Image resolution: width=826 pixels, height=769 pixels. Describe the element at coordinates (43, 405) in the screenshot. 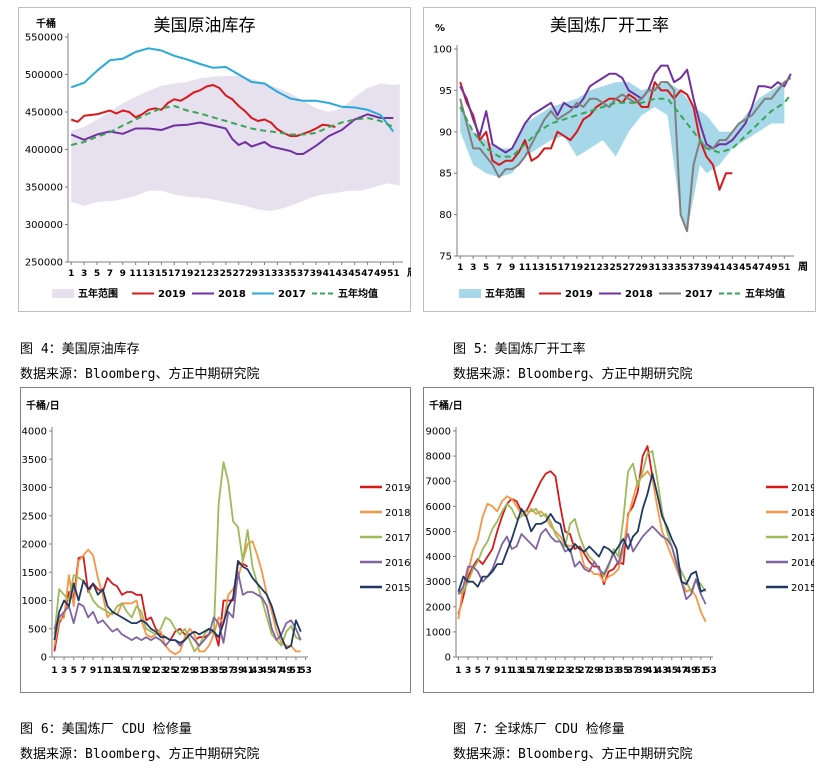

I see `y-axis-unit: 千桶/日` at that location.